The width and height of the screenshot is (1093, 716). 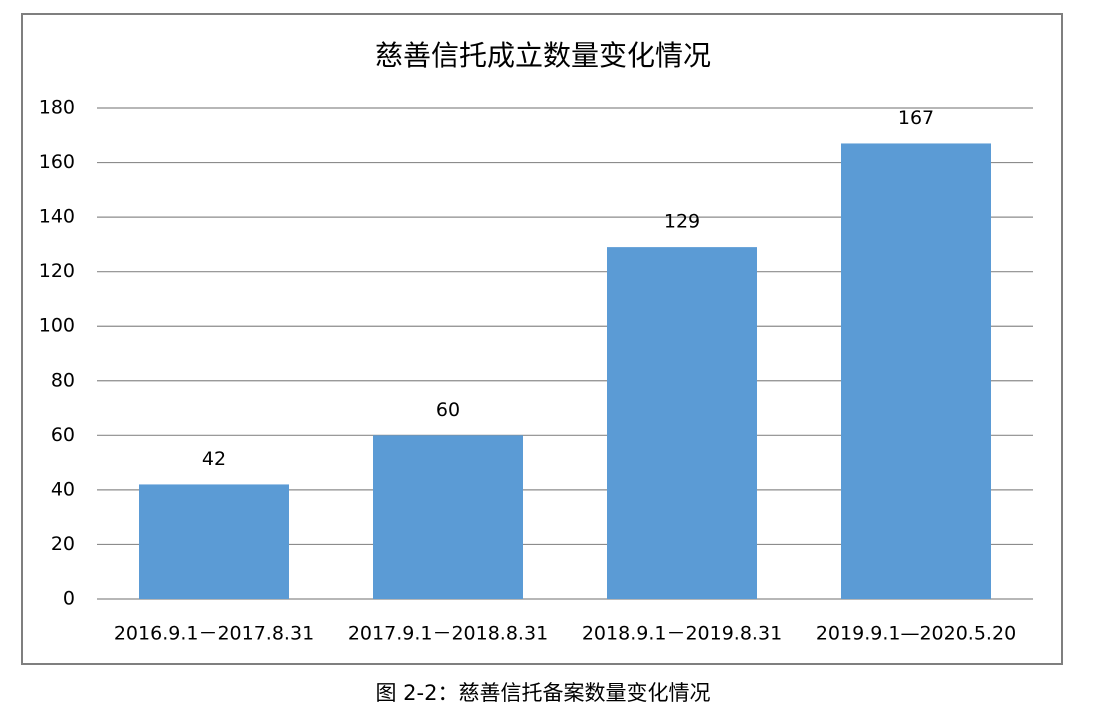 I want to click on y-tick-label: 180, so click(x=57, y=108).